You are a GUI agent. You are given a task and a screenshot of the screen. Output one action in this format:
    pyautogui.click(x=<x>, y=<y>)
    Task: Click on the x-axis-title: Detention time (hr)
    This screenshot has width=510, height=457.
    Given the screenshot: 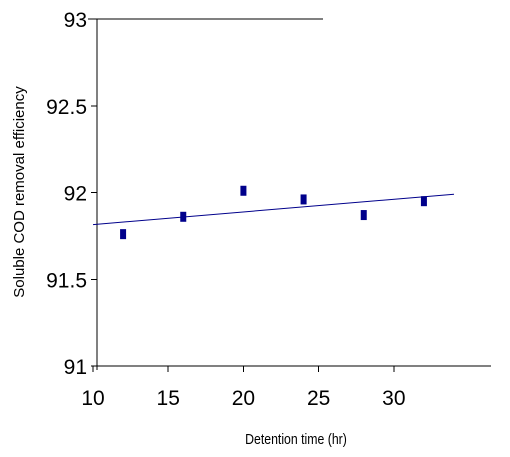 What is the action you would take?
    pyautogui.click(x=296, y=439)
    